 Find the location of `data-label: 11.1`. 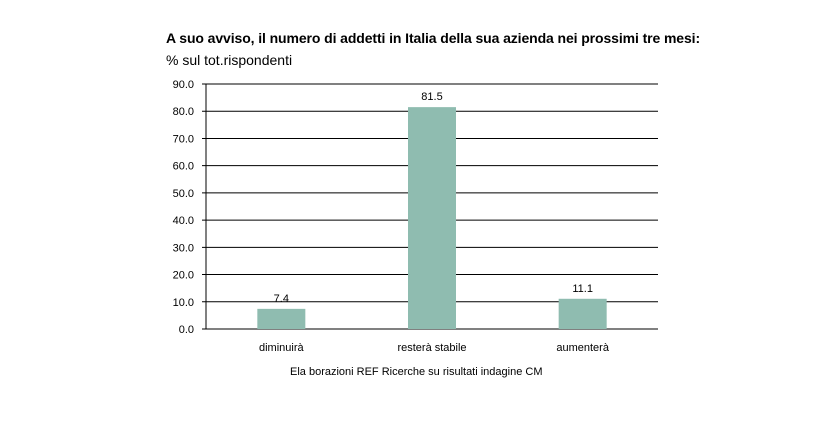

data-label: 11.1 is located at coordinates (582, 289).